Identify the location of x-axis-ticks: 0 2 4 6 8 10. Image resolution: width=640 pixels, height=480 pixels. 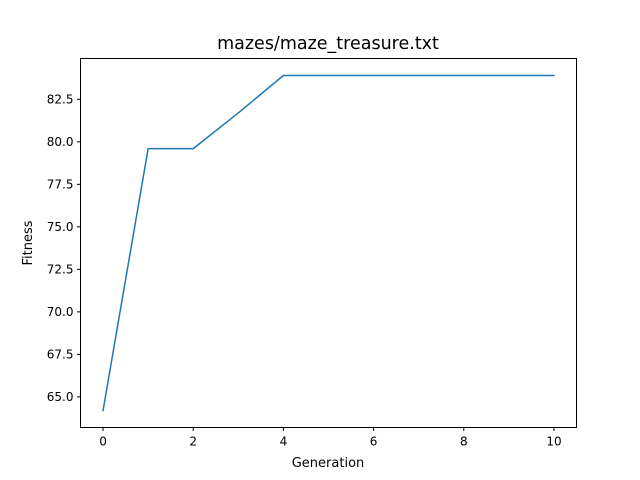
(330, 438).